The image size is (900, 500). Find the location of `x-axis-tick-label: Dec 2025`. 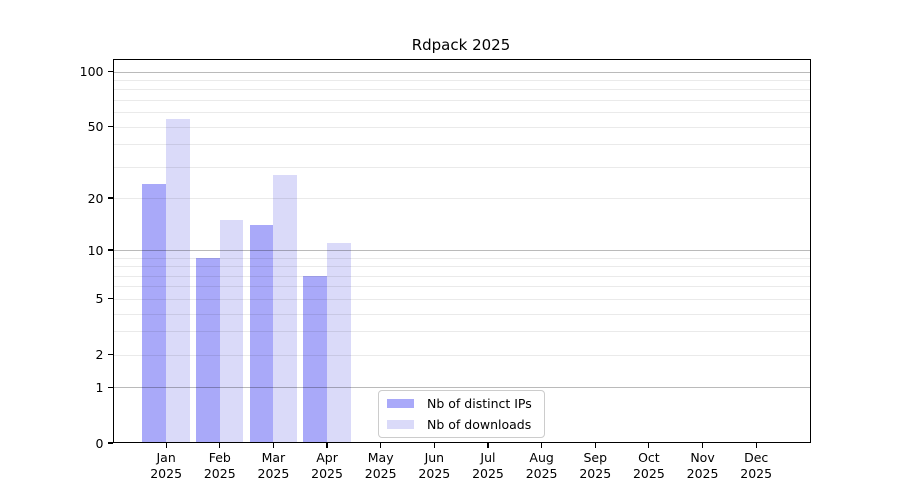

x-axis-tick-label: Dec 2025 is located at coordinates (756, 466).